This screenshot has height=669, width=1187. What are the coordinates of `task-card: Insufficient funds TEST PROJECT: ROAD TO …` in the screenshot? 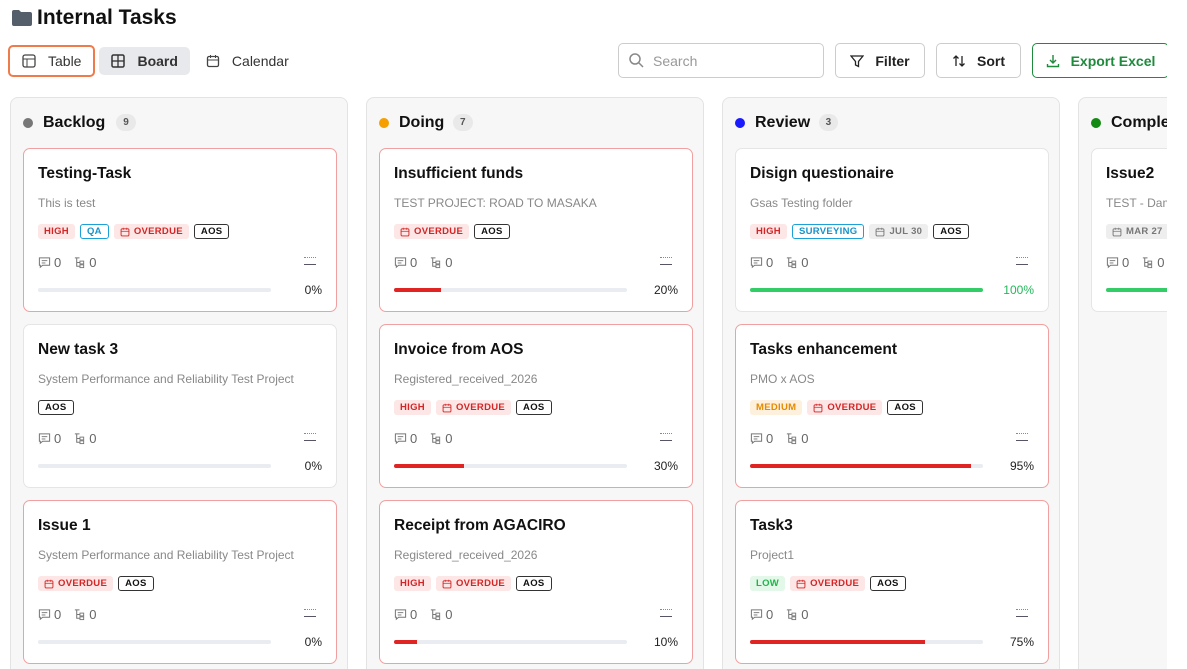 It's located at (536, 230).